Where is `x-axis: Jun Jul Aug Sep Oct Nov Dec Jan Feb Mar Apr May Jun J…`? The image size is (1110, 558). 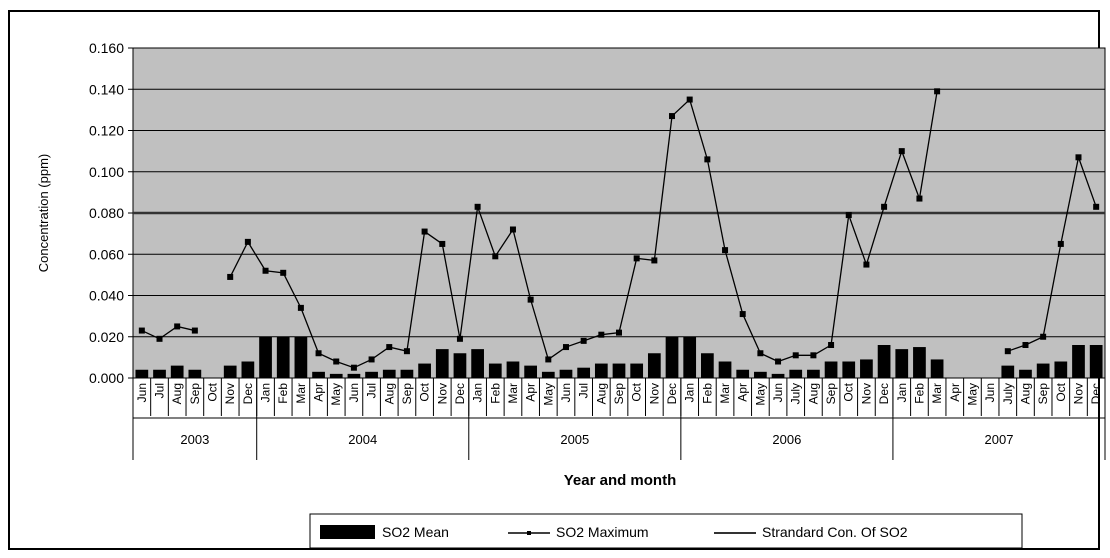 x-axis: Jun Jul Aug Sep Oct Nov Dec Jan Feb Mar Apr May Jun J… is located at coordinates (619, 419).